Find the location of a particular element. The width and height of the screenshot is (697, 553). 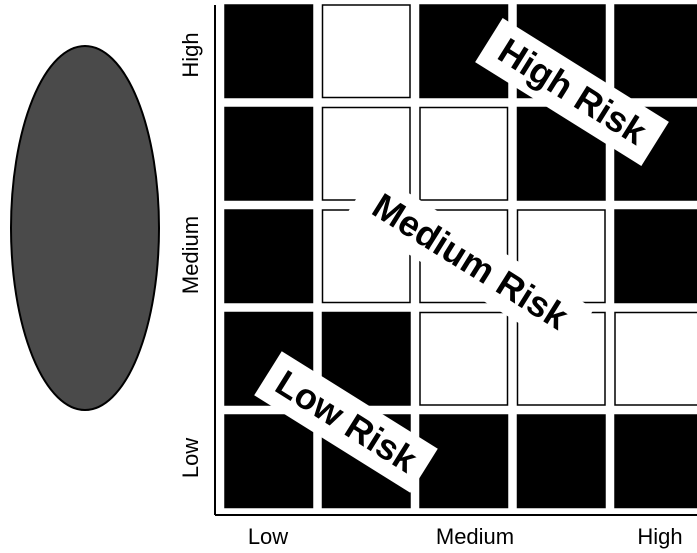

x-label: Low is located at coordinates (268, 536).